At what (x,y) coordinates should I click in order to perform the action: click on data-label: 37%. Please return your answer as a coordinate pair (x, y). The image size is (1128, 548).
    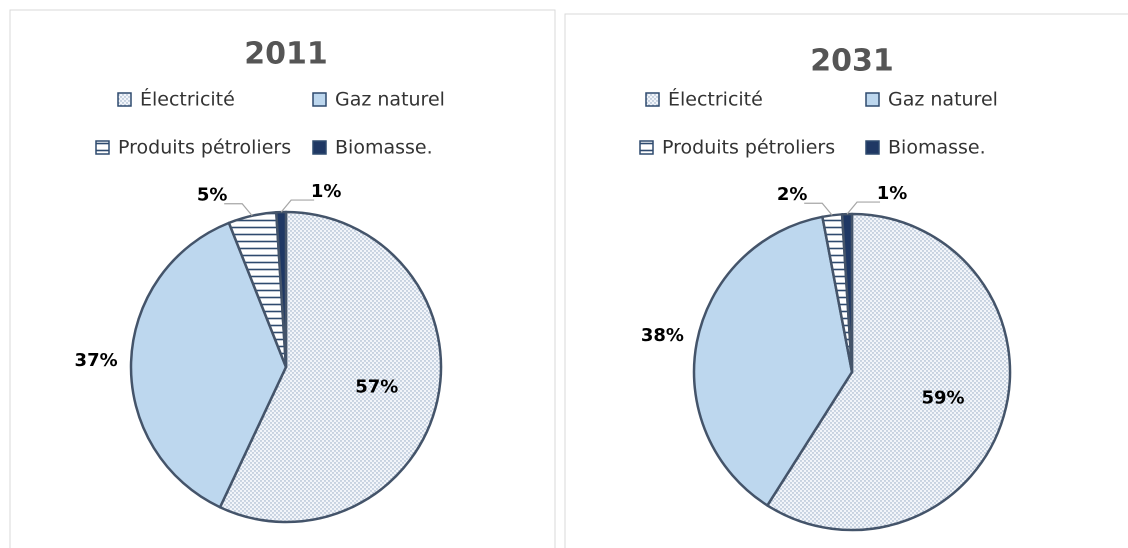
    Looking at the image, I should click on (96, 360).